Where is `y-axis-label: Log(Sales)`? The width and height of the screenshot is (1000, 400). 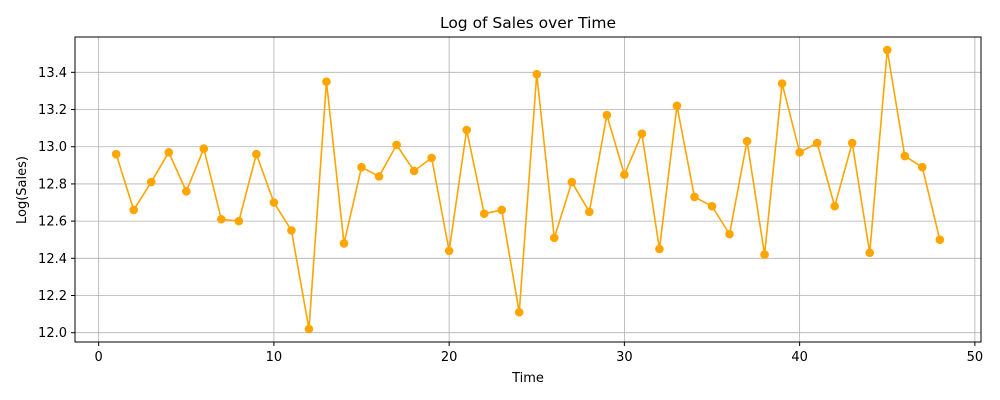
y-axis-label: Log(Sales) is located at coordinates (22, 190).